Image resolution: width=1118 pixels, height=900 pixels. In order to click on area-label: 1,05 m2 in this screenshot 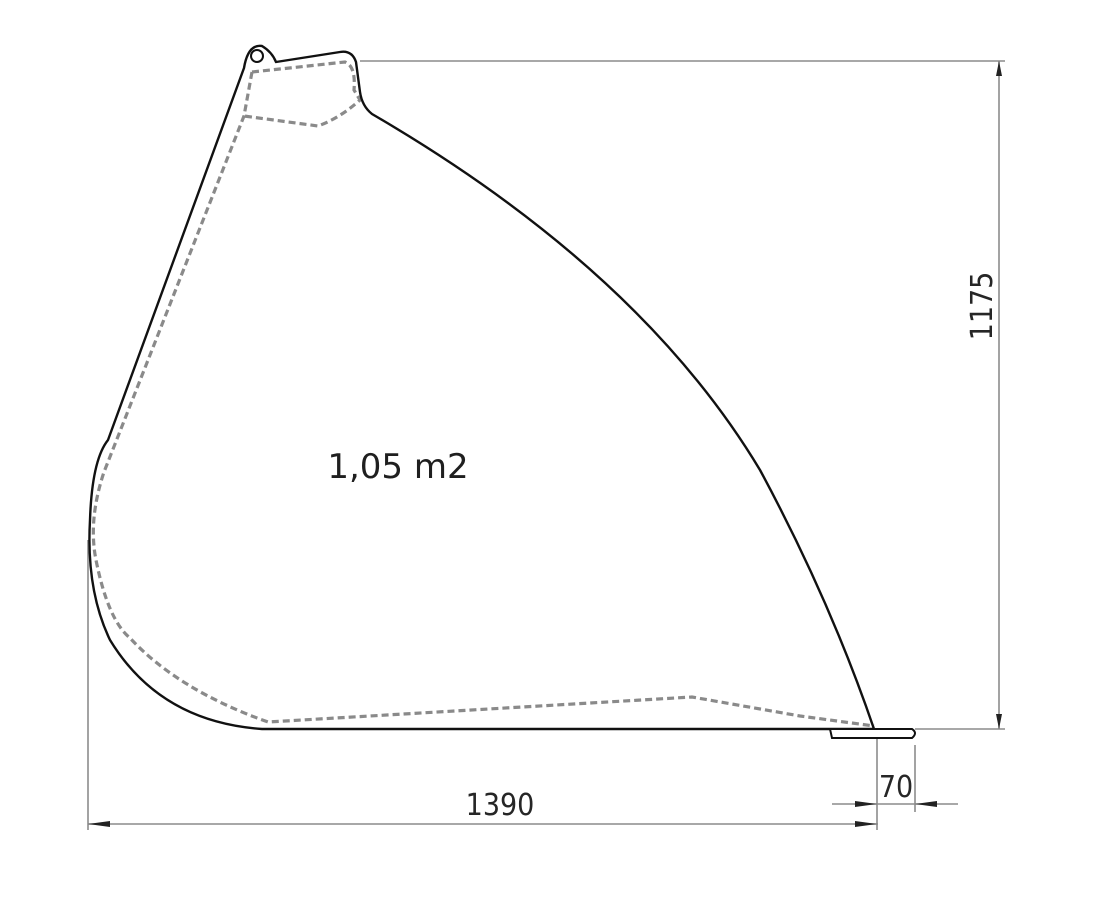, I will do `click(397, 467)`.